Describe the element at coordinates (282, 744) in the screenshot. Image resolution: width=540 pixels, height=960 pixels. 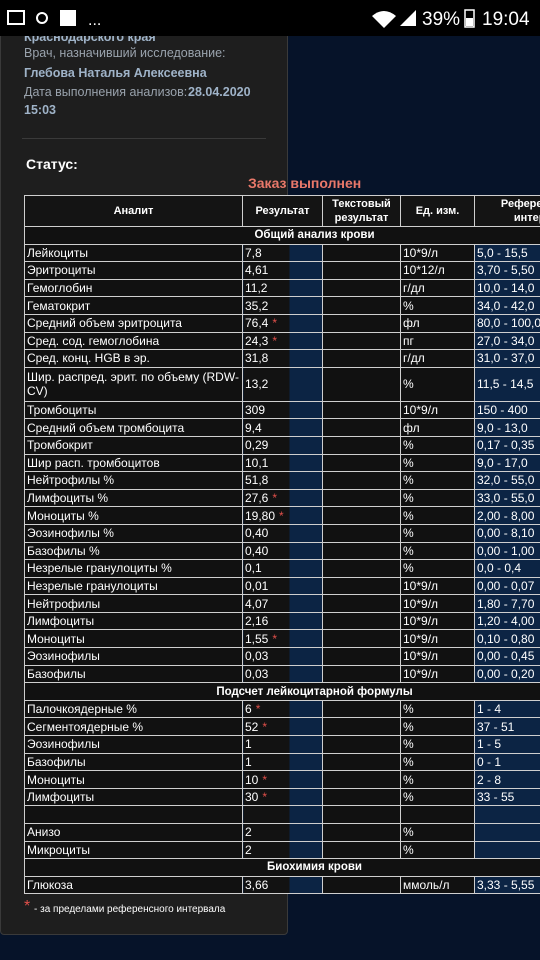
I see `result: 1` at that location.